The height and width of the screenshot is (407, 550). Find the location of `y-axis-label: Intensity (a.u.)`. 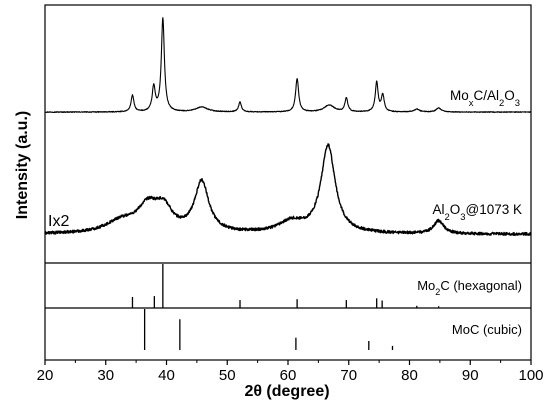

y-axis-label: Intensity (a.u.) is located at coordinates (22, 165).